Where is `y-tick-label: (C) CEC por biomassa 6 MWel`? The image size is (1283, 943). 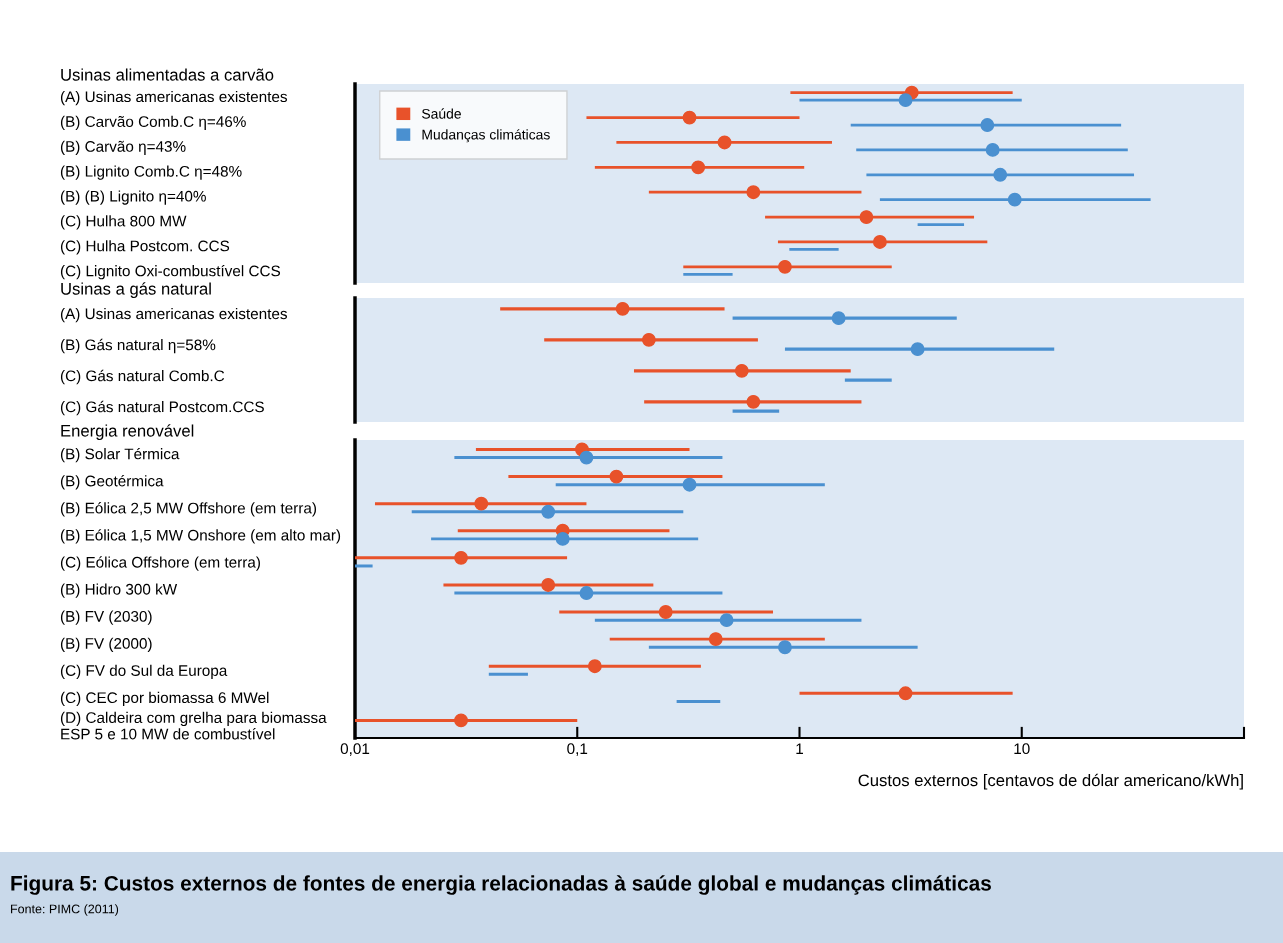
y-tick-label: (C) CEC por biomassa 6 MWel is located at coordinates (164, 699).